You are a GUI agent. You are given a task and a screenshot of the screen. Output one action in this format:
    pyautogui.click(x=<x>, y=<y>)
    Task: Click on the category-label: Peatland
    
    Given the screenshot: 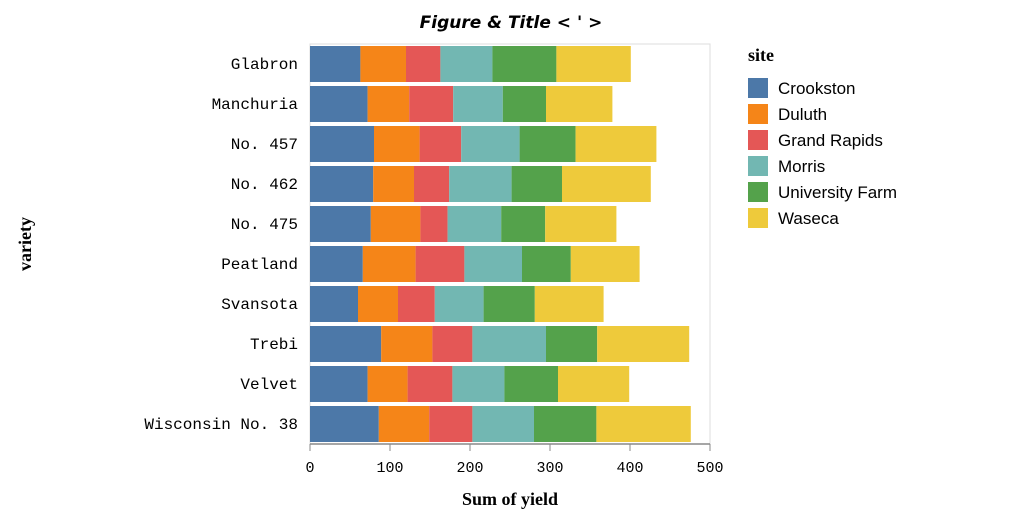 What is the action you would take?
    pyautogui.click(x=259, y=265)
    